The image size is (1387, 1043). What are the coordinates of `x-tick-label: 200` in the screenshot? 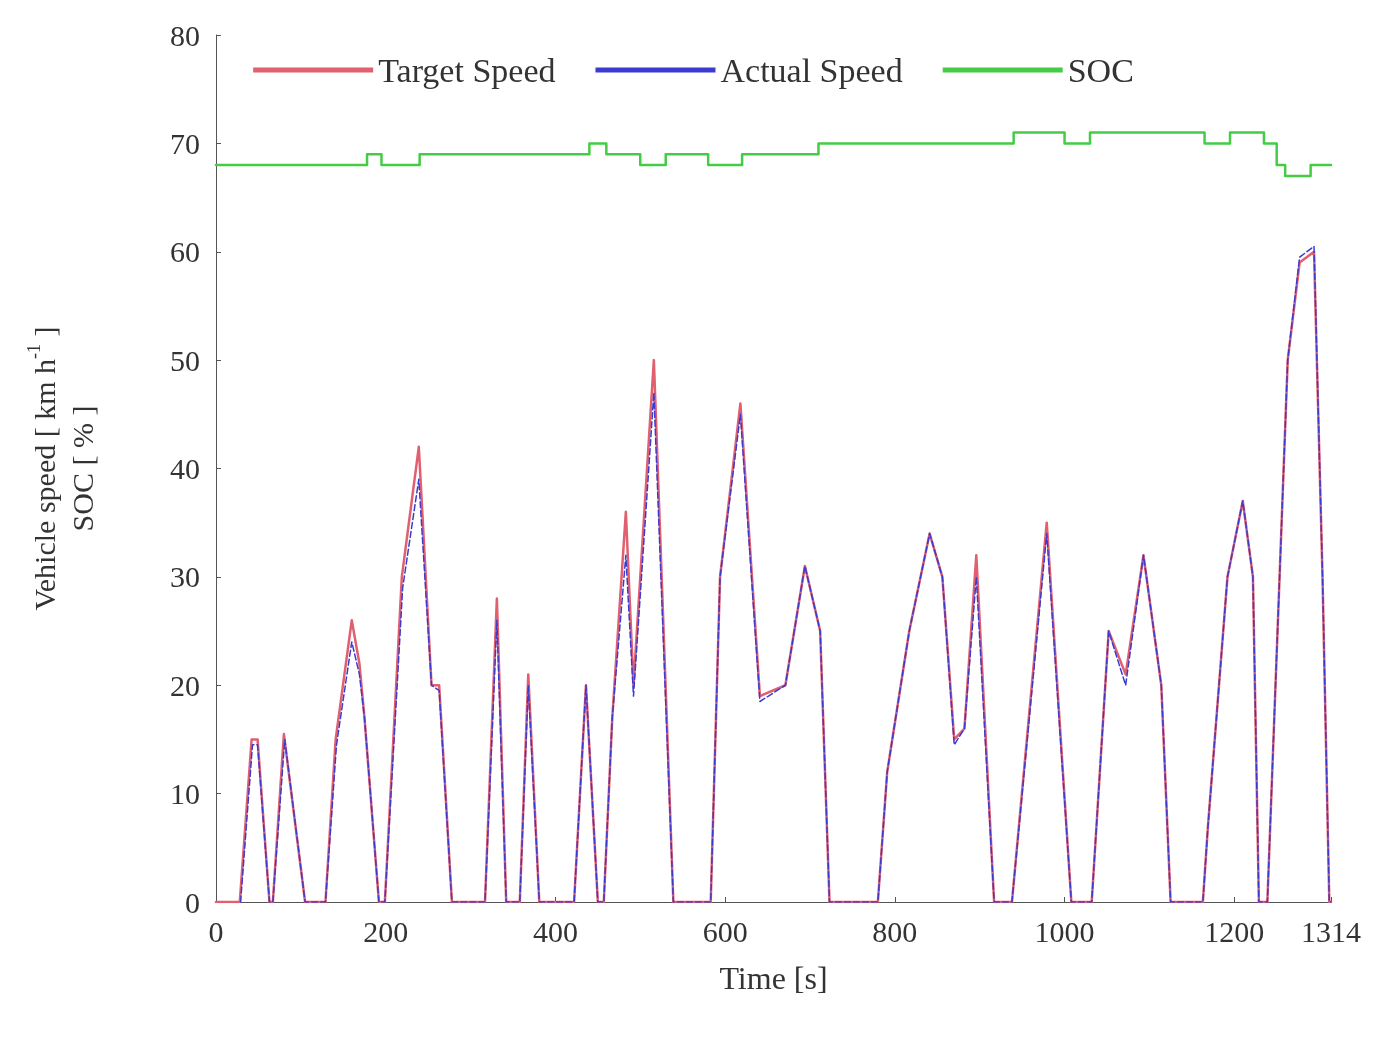 It's located at (386, 931).